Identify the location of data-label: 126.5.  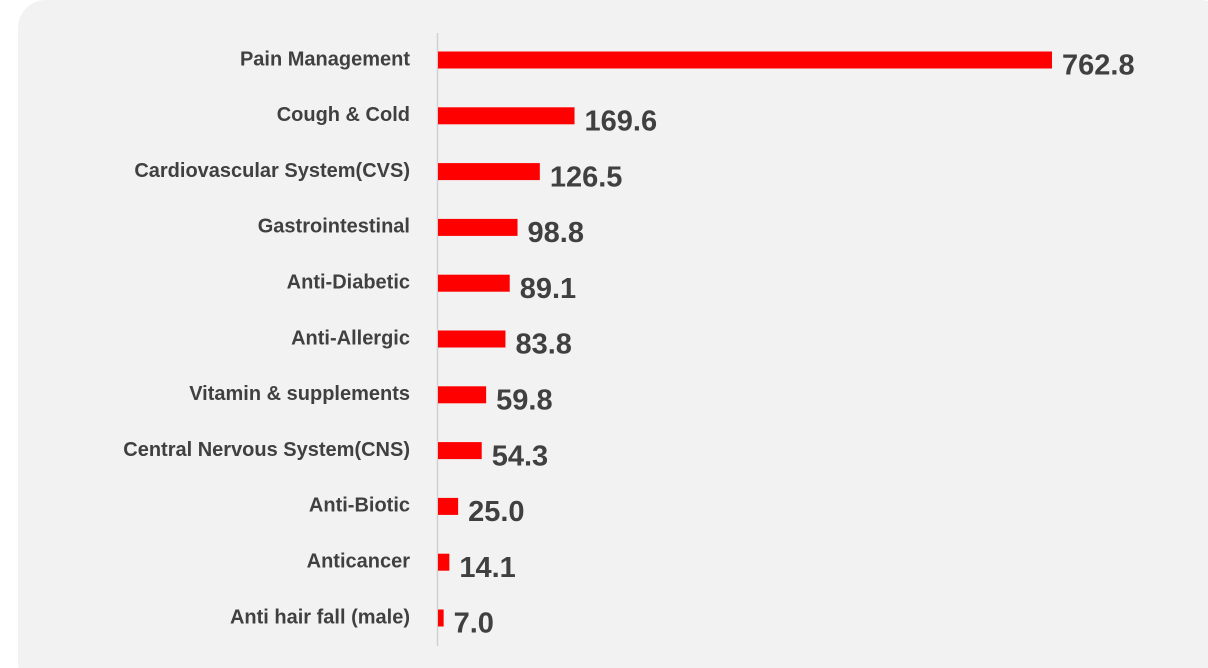
(586, 177).